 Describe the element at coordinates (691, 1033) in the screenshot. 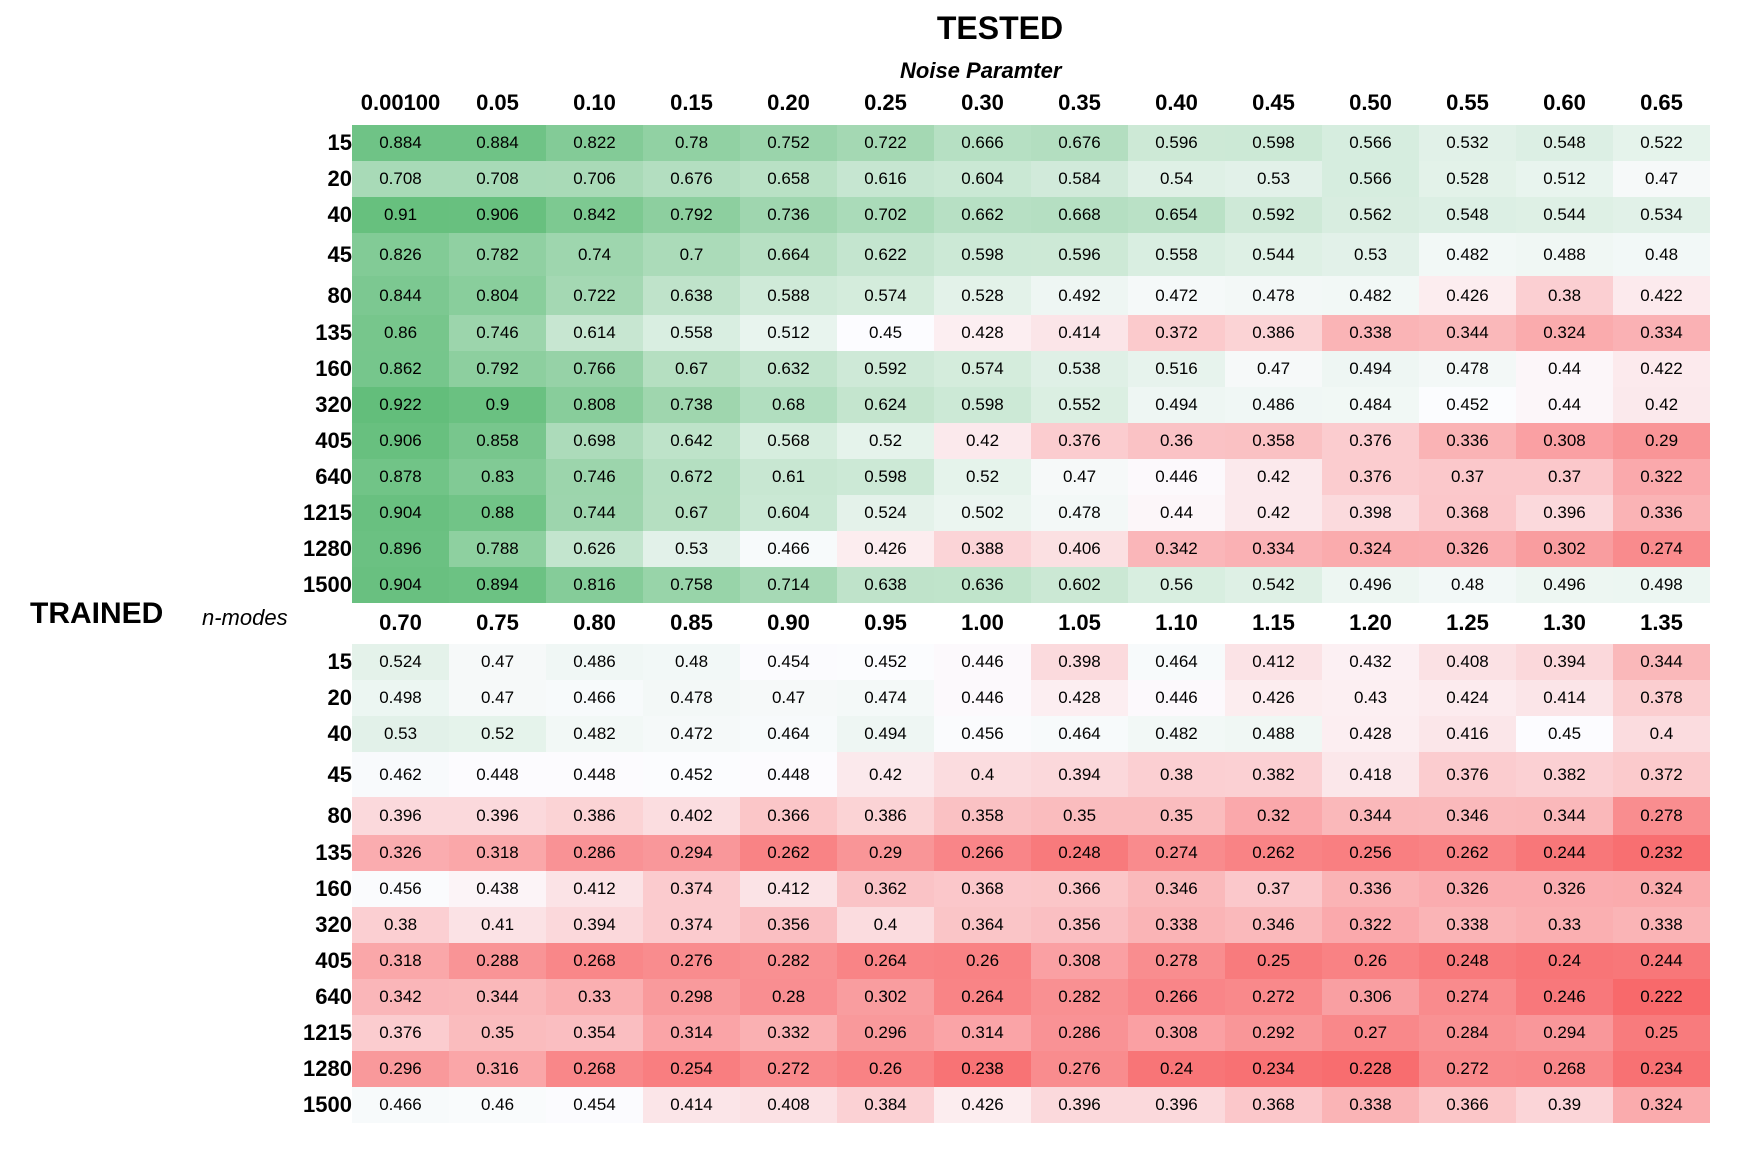

I see `heatmap-cell: 0.314` at that location.